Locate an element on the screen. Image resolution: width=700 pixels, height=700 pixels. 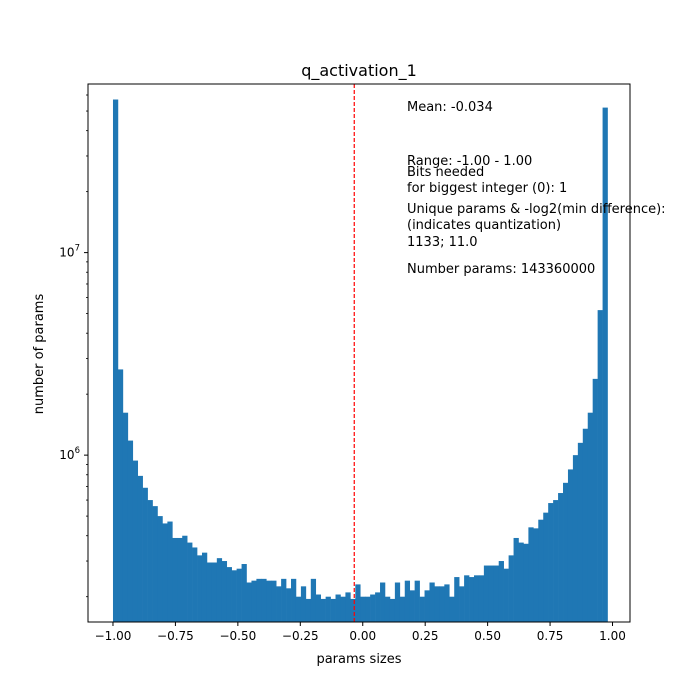
x-tick-label: 0.75 is located at coordinates (550, 636).